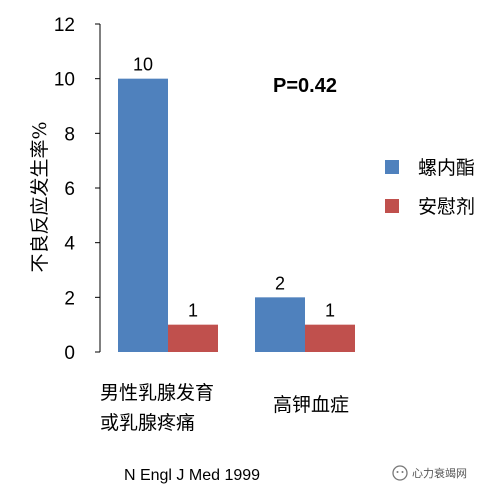 The image size is (504, 497). Describe the element at coordinates (64, 25) in the screenshot. I see `y-tick-label: 12` at that location.